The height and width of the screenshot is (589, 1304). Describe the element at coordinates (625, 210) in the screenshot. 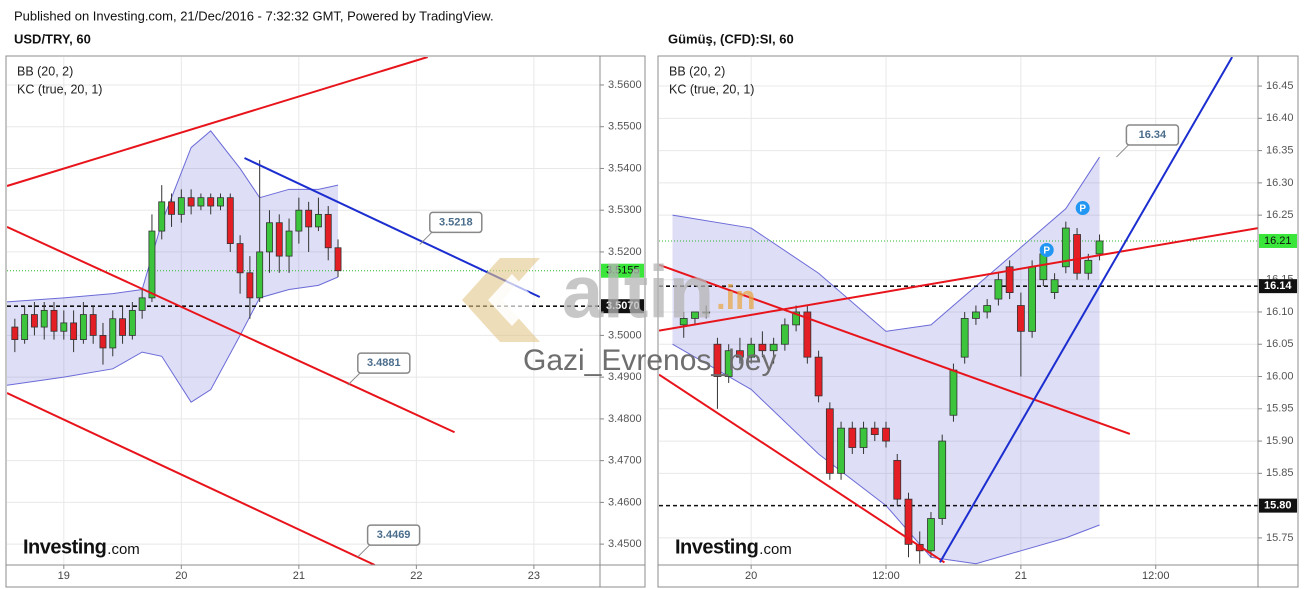

I see `y-tick-label: 3.5300` at that location.